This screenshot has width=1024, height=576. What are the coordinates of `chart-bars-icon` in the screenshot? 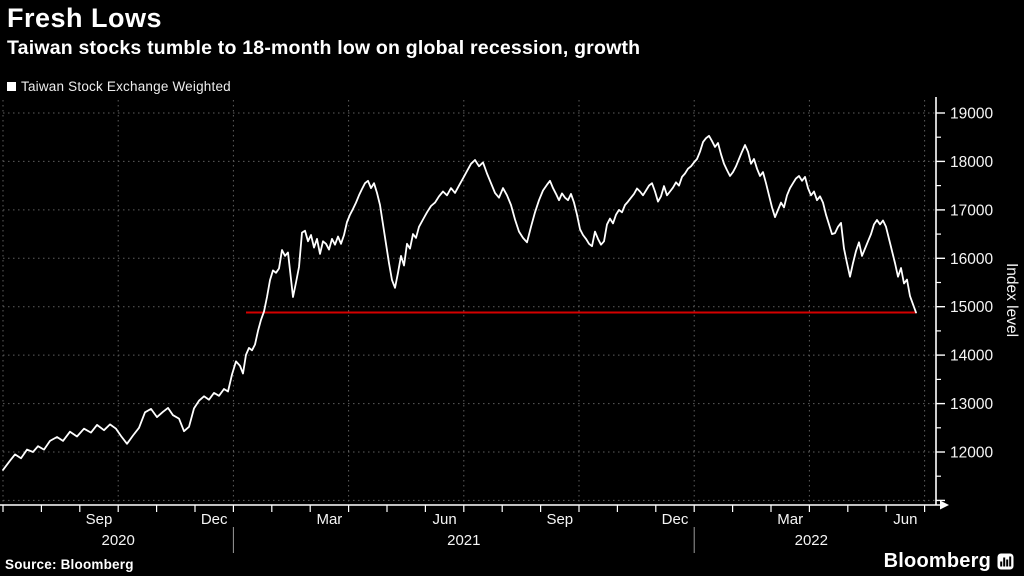 It's located at (1005, 561).